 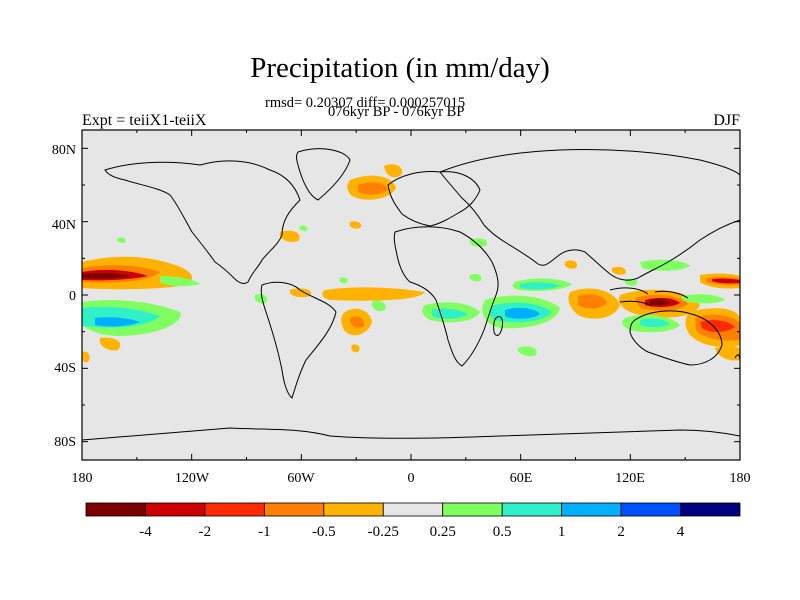 What do you see at coordinates (411, 434) in the screenshot?
I see `antarctica-coast` at bounding box center [411, 434].